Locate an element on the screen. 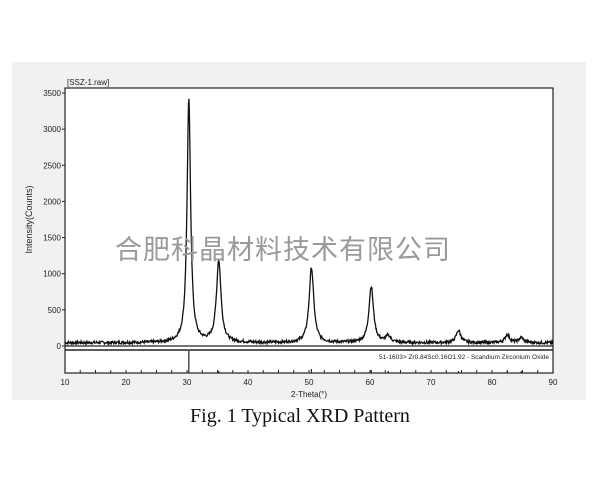 Image resolution: width=600 pixels, height=500 pixels. y-tick-label: 2500 is located at coordinates (52, 165).